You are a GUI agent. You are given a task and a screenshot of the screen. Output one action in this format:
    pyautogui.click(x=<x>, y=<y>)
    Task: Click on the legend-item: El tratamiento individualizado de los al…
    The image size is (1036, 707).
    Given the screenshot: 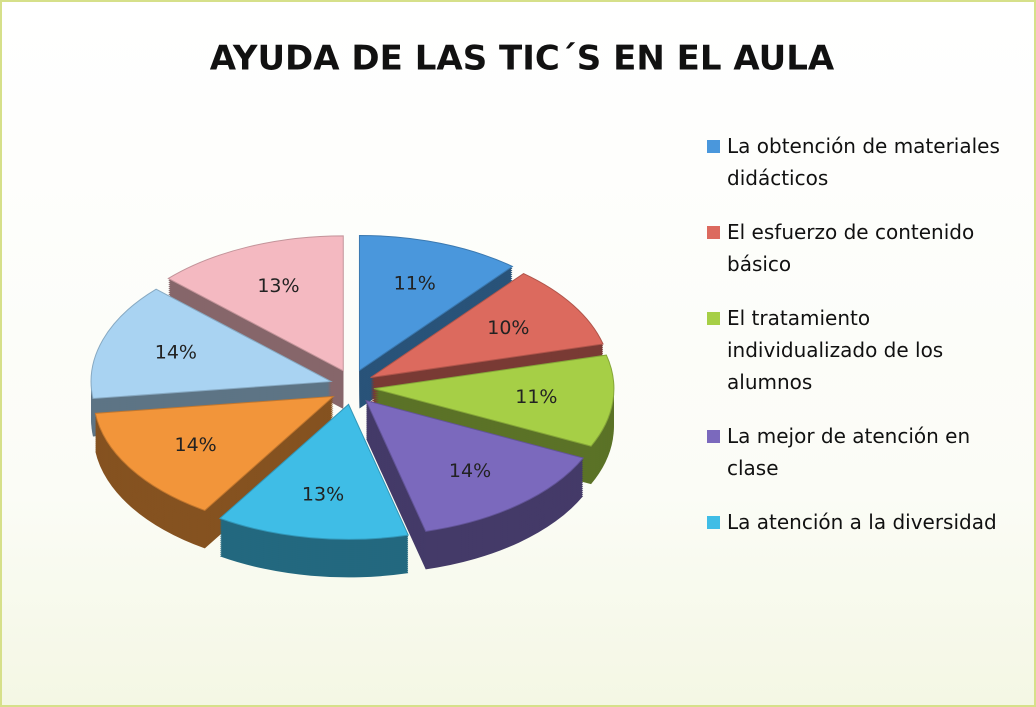 What is the action you would take?
    pyautogui.click(x=864, y=350)
    